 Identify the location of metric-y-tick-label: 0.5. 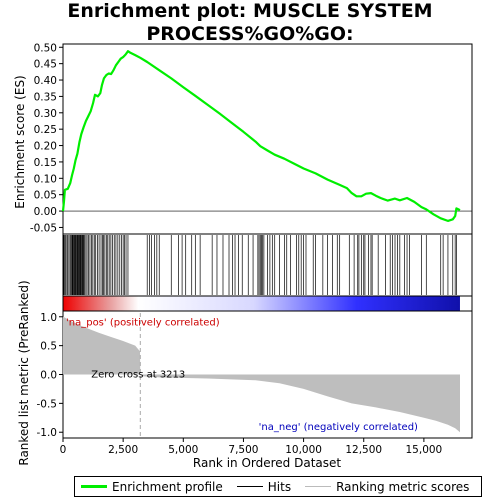
(48, 347).